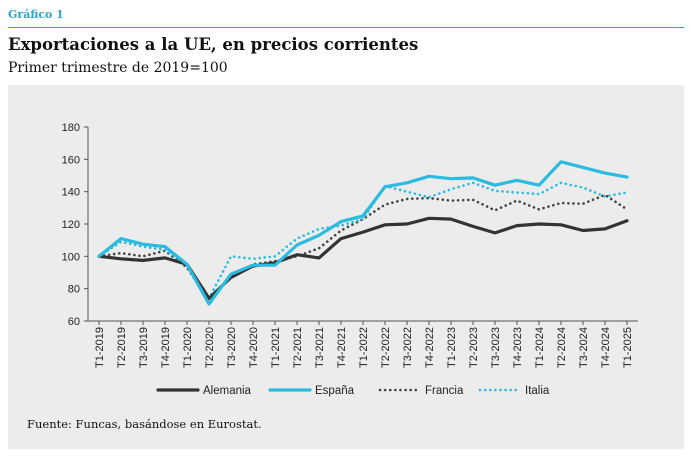 Image resolution: width=692 pixels, height=459 pixels. I want to click on y-tick-label: 60, so click(74, 322).